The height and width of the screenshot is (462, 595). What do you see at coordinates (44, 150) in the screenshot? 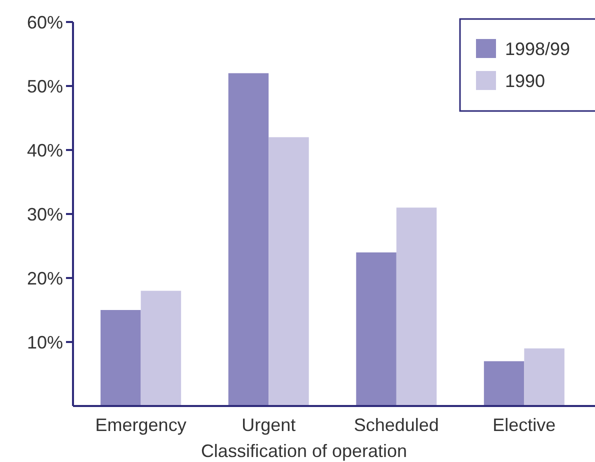
I see `y-tick-label: 40%` at bounding box center [44, 150].